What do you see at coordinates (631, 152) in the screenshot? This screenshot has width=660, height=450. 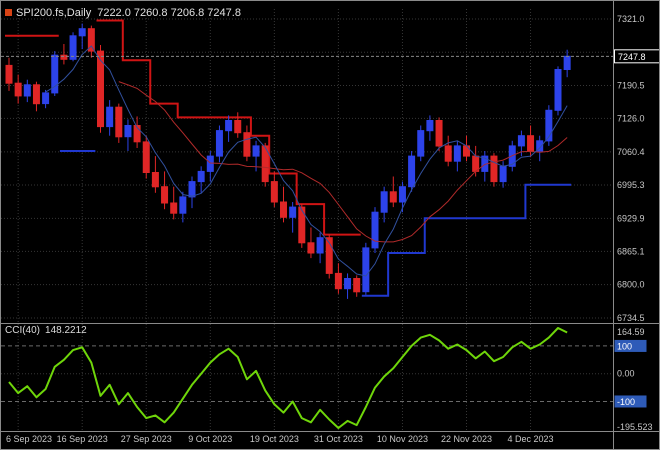 I see `svg-text: 7060.4` at bounding box center [631, 152].